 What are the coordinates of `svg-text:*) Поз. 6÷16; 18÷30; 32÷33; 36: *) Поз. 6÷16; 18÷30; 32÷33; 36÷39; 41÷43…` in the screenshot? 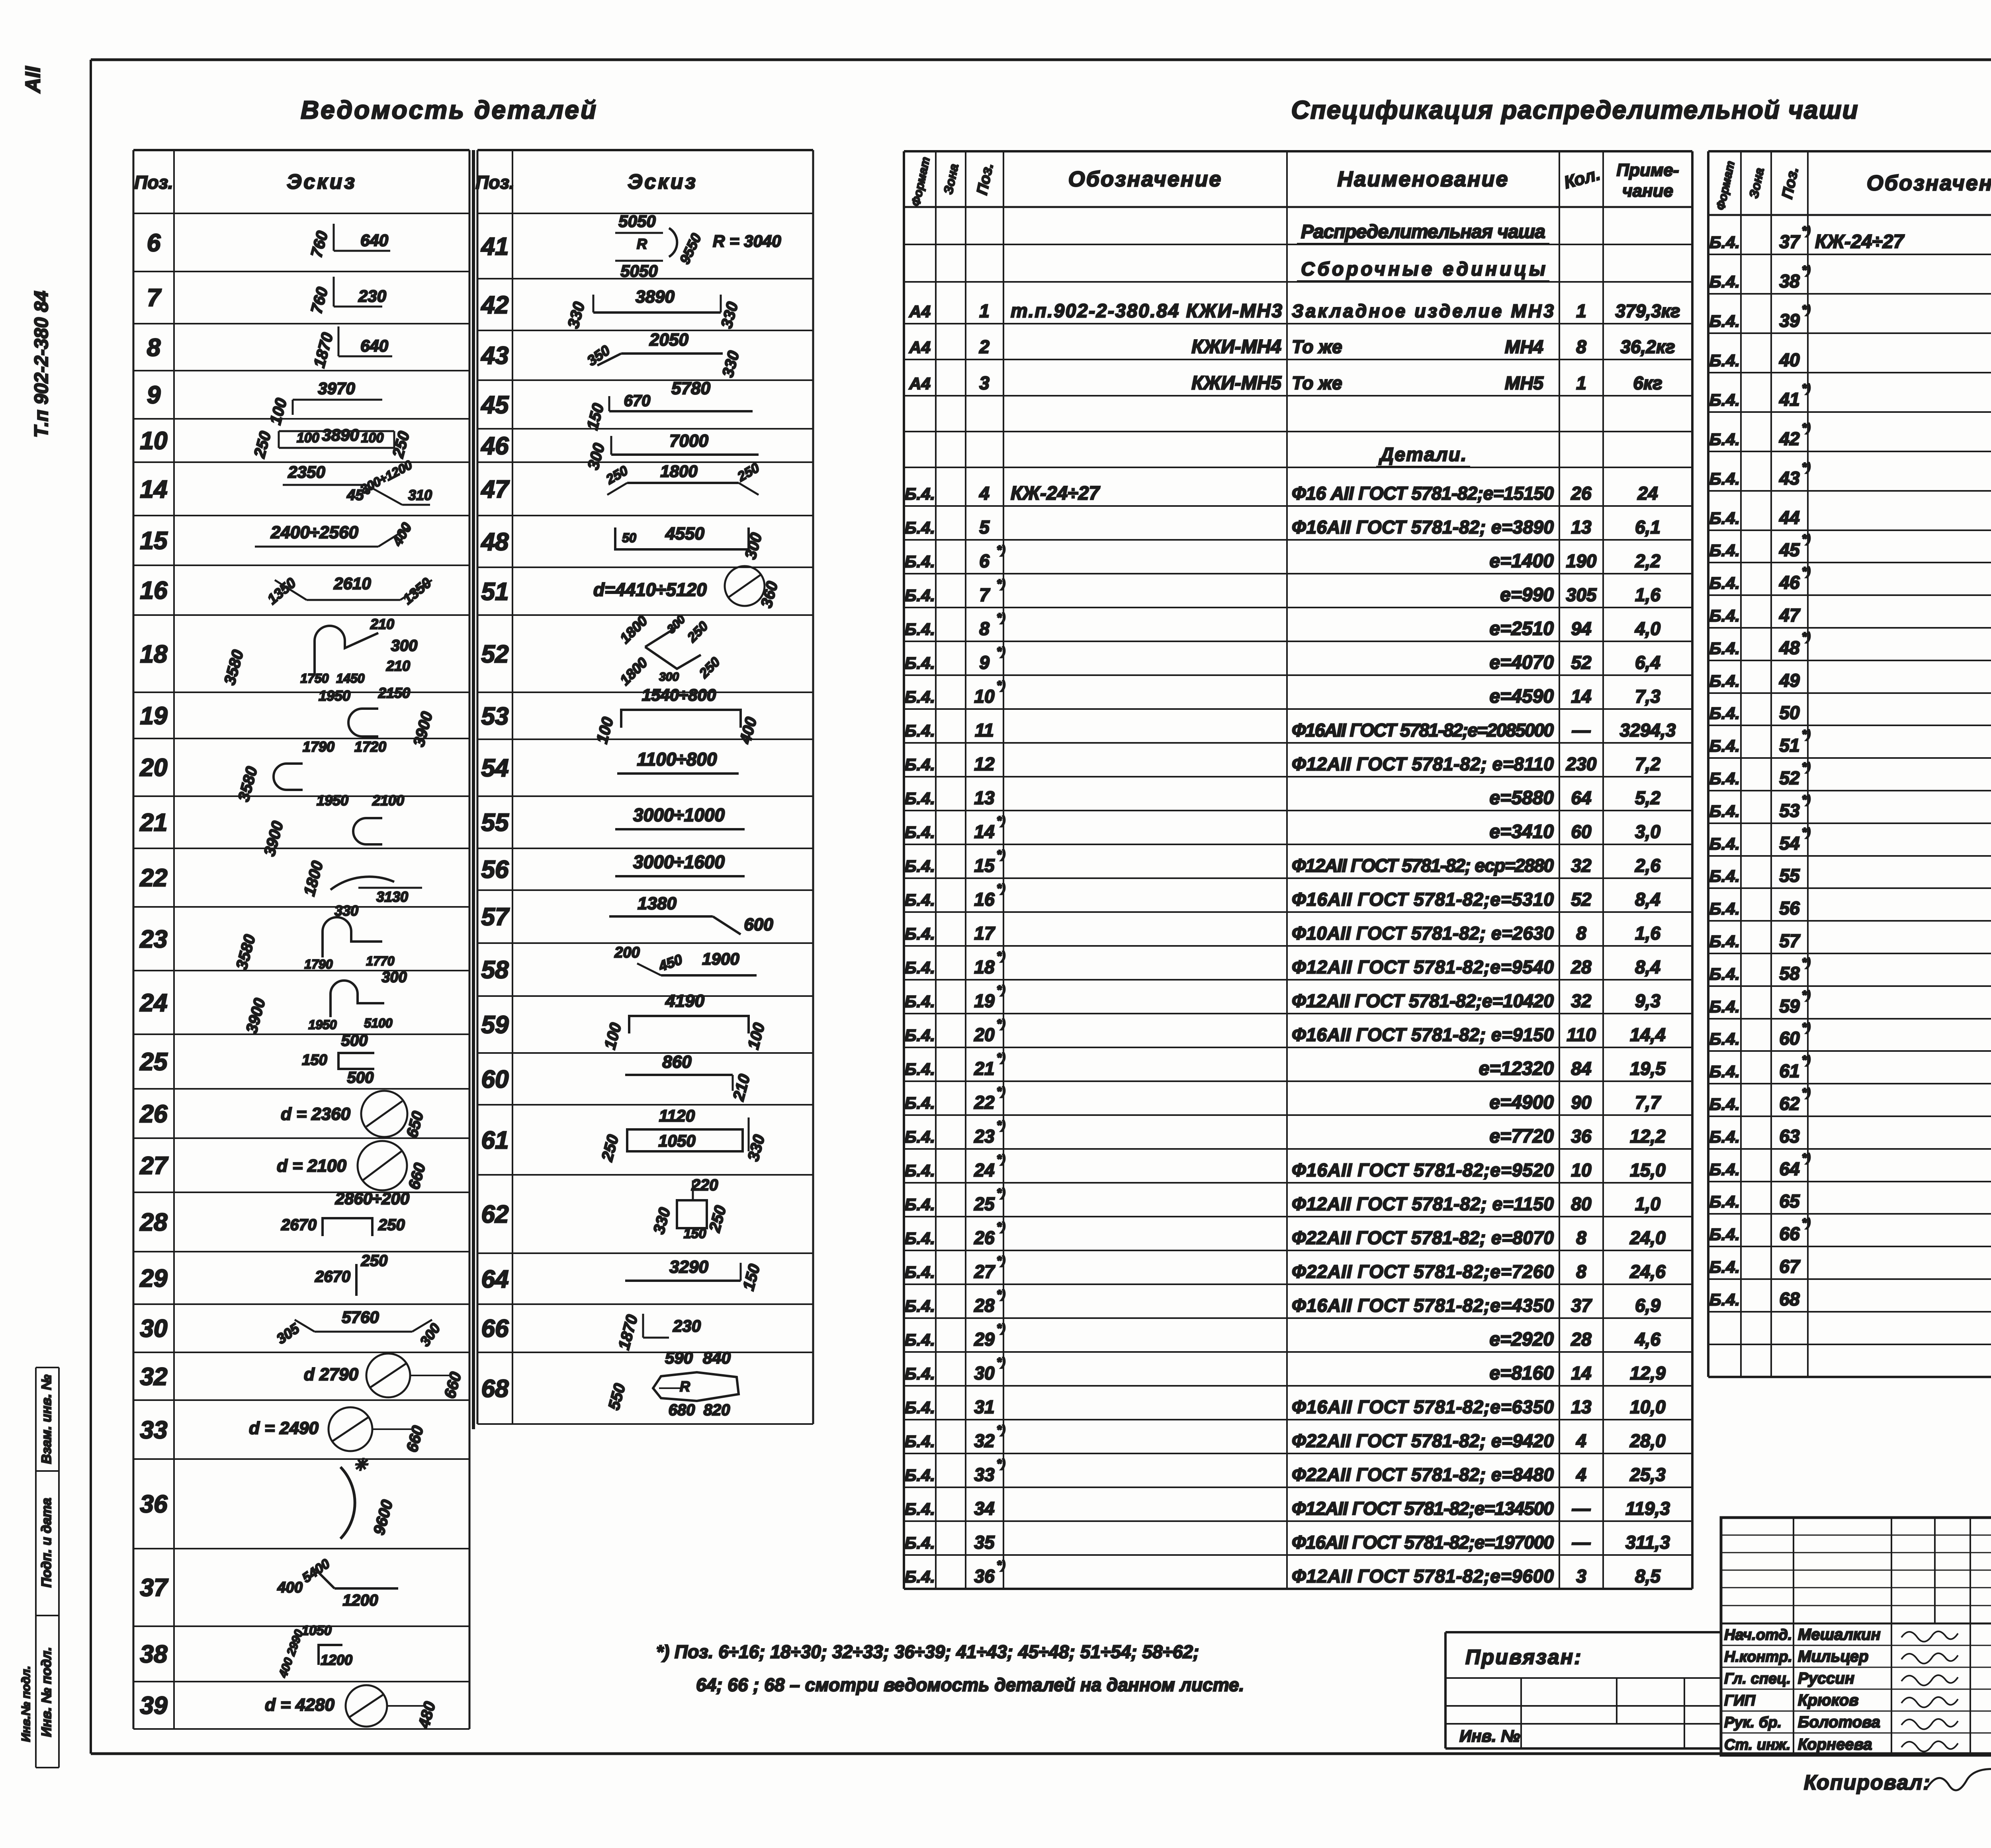 It's located at (928, 1651).